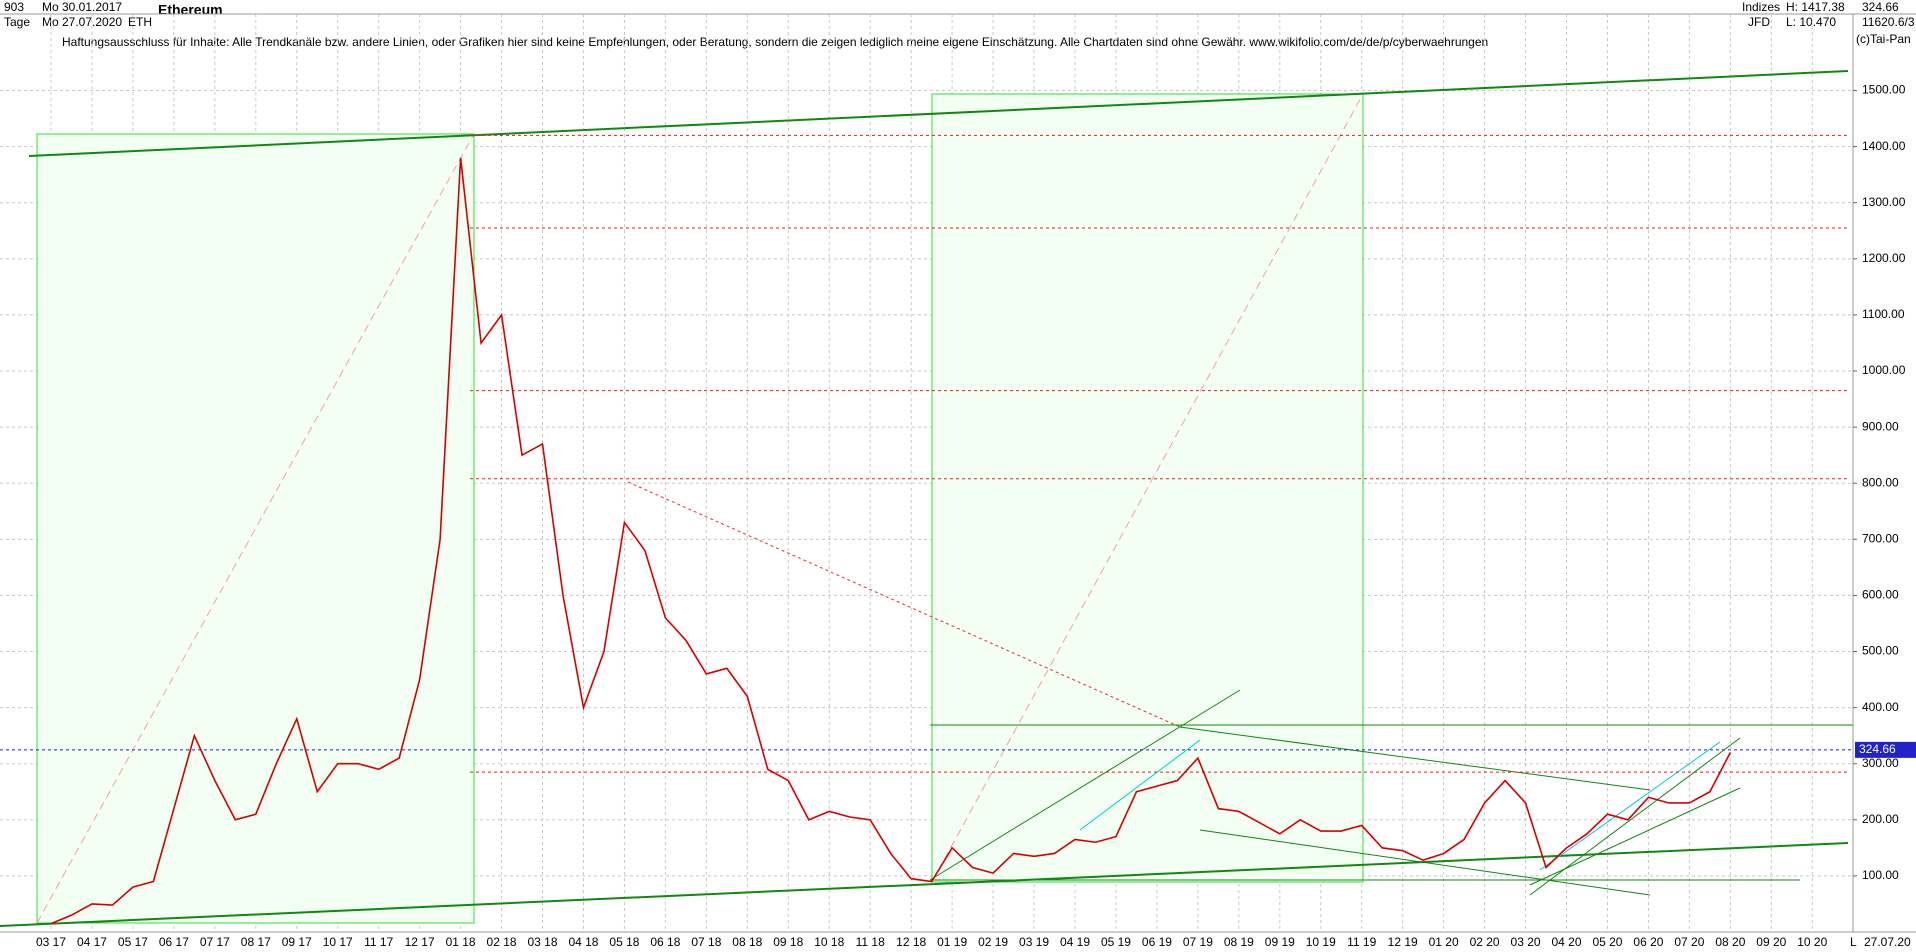 The width and height of the screenshot is (1916, 952). What do you see at coordinates (1403, 942) in the screenshot?
I see `x-tick-label: 12 19` at bounding box center [1403, 942].